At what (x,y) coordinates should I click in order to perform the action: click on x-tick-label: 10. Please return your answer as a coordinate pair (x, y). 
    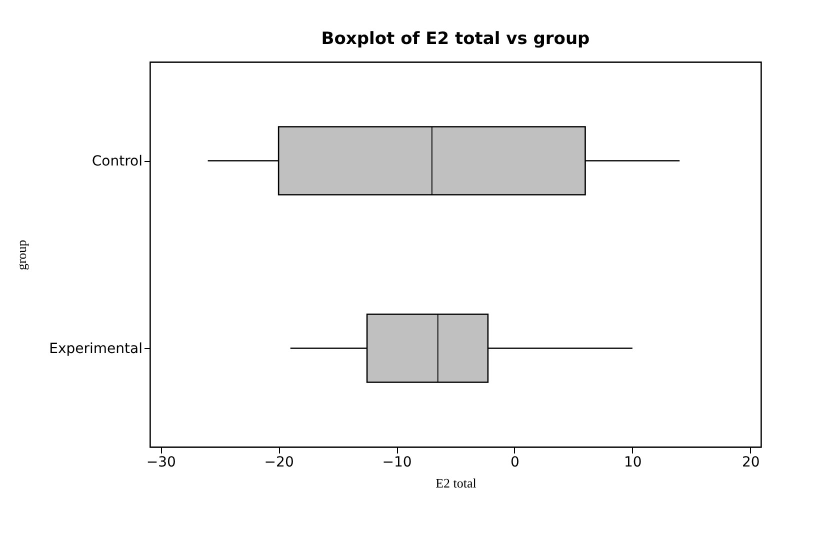
    Looking at the image, I should click on (633, 462).